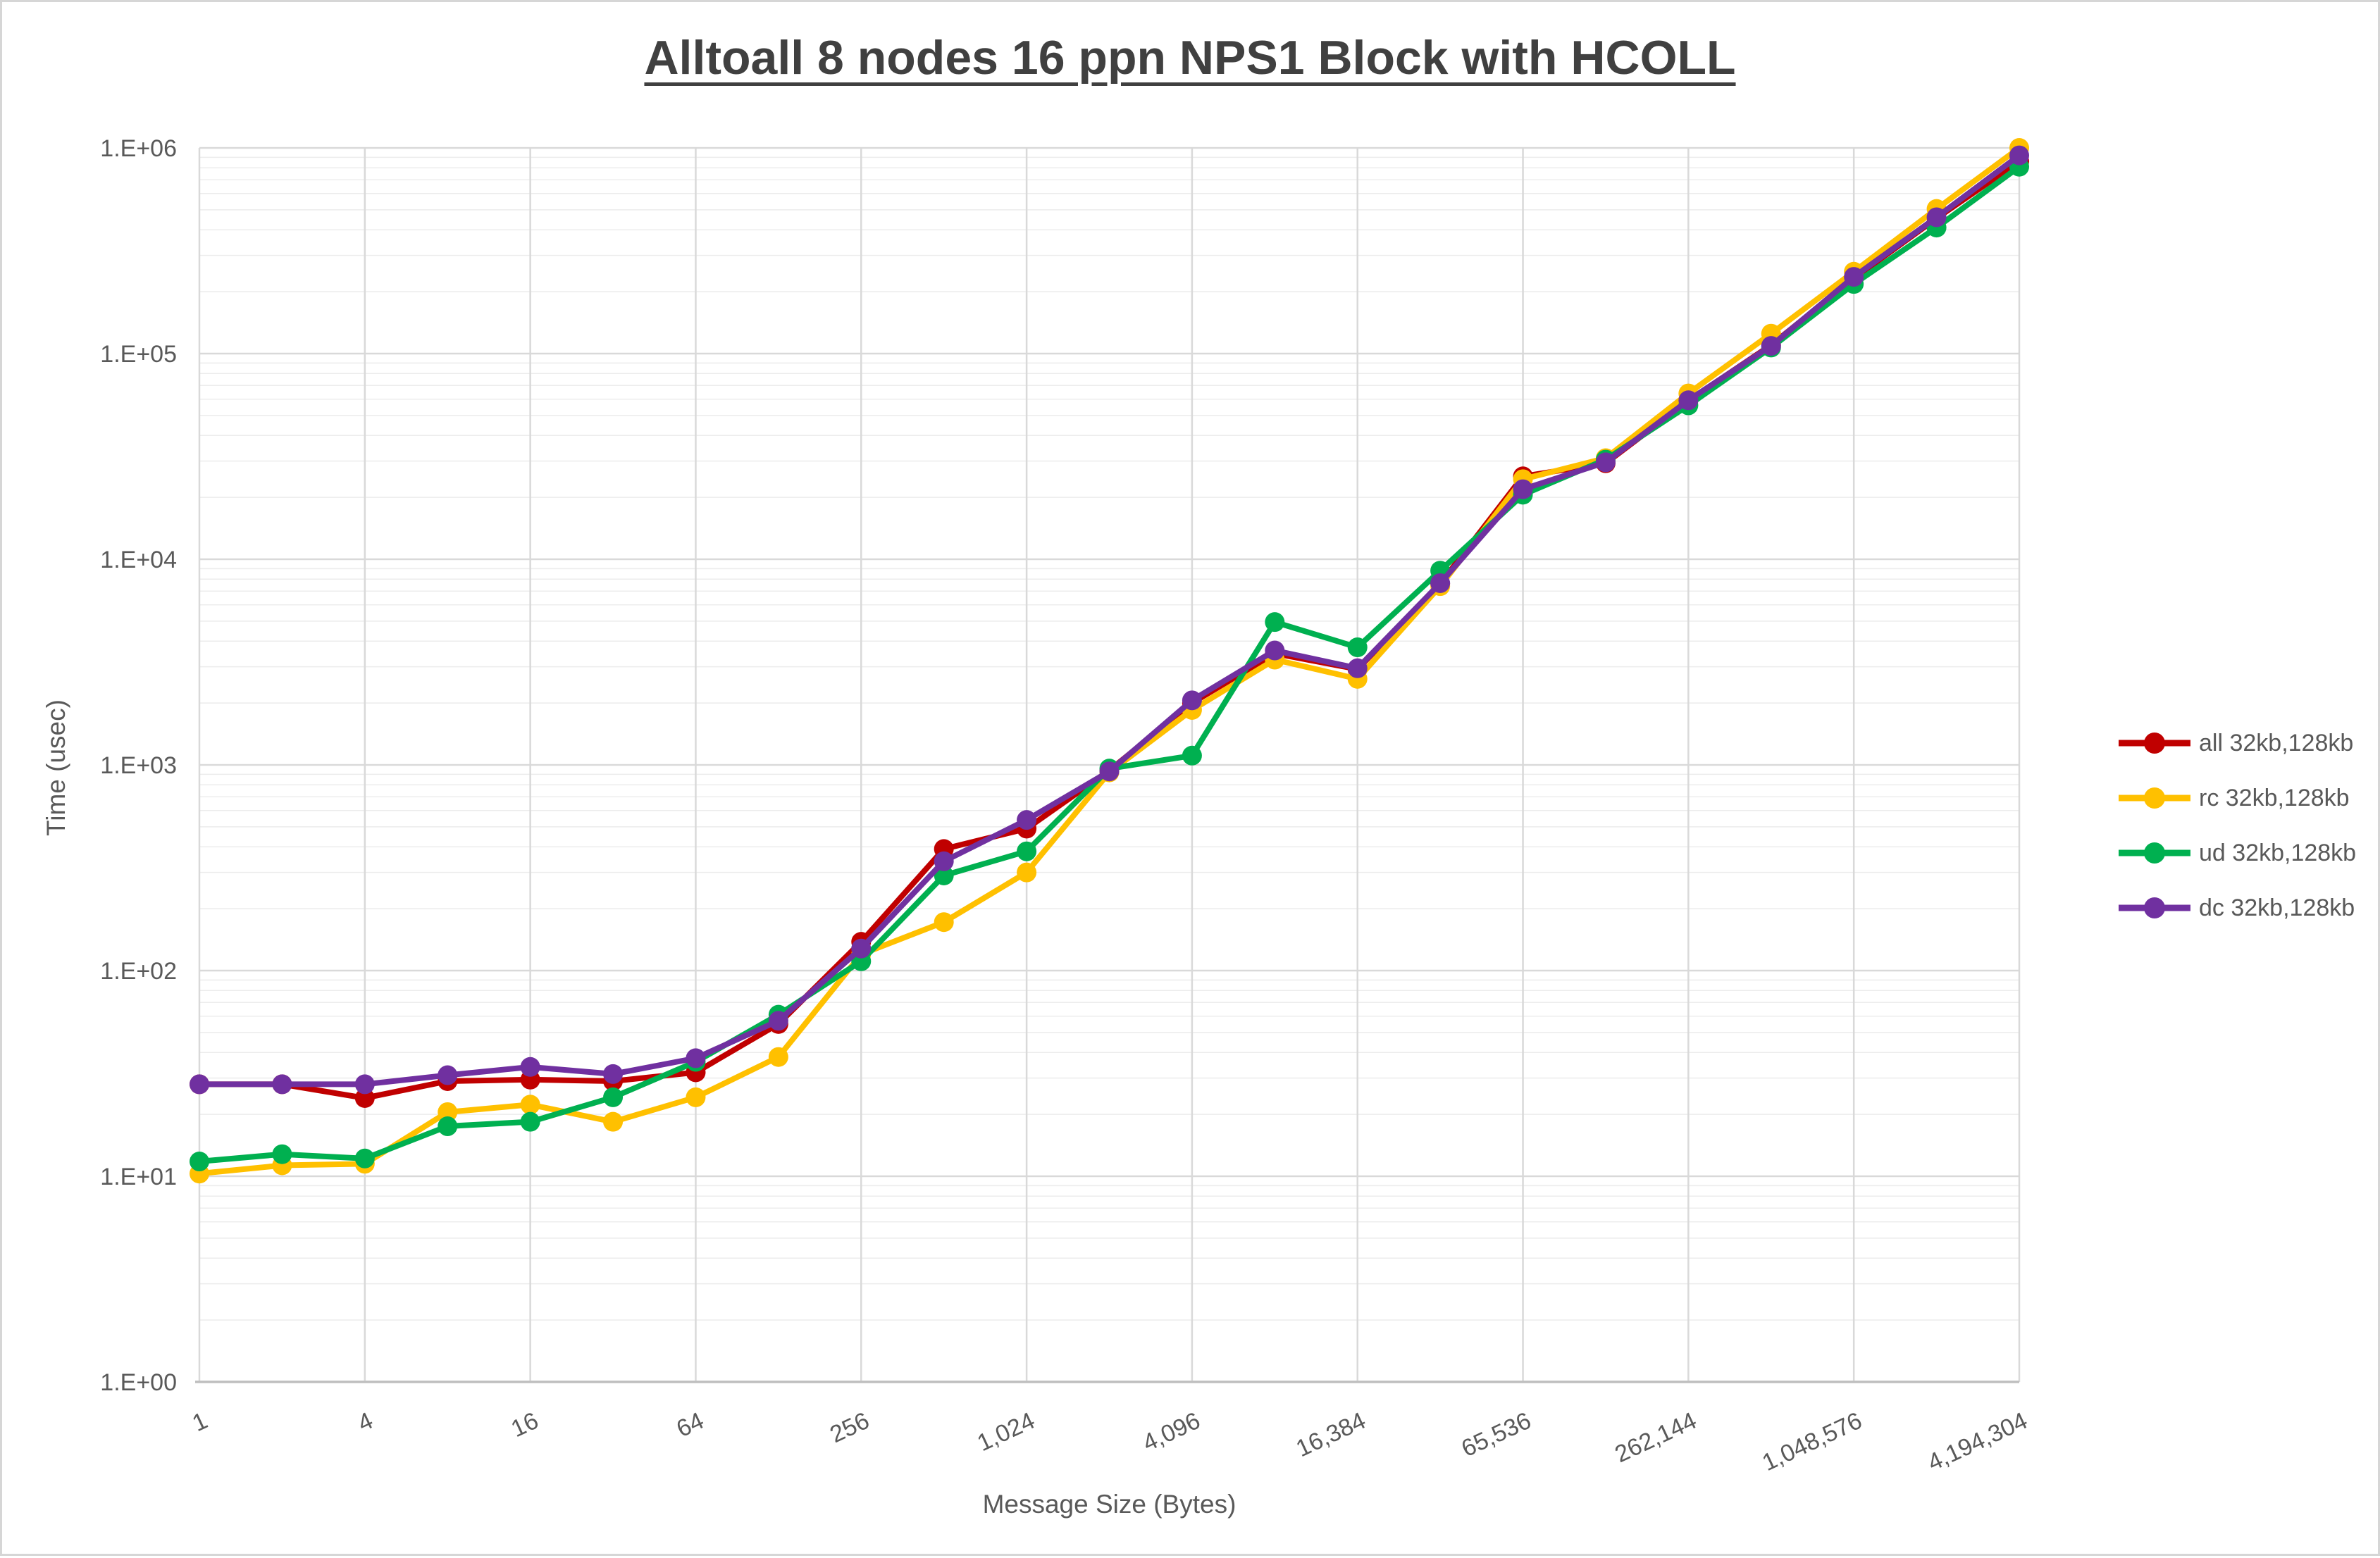  What do you see at coordinates (2274, 797) in the screenshot?
I see `legend-label-rc: rc 32kb,128kb` at bounding box center [2274, 797].